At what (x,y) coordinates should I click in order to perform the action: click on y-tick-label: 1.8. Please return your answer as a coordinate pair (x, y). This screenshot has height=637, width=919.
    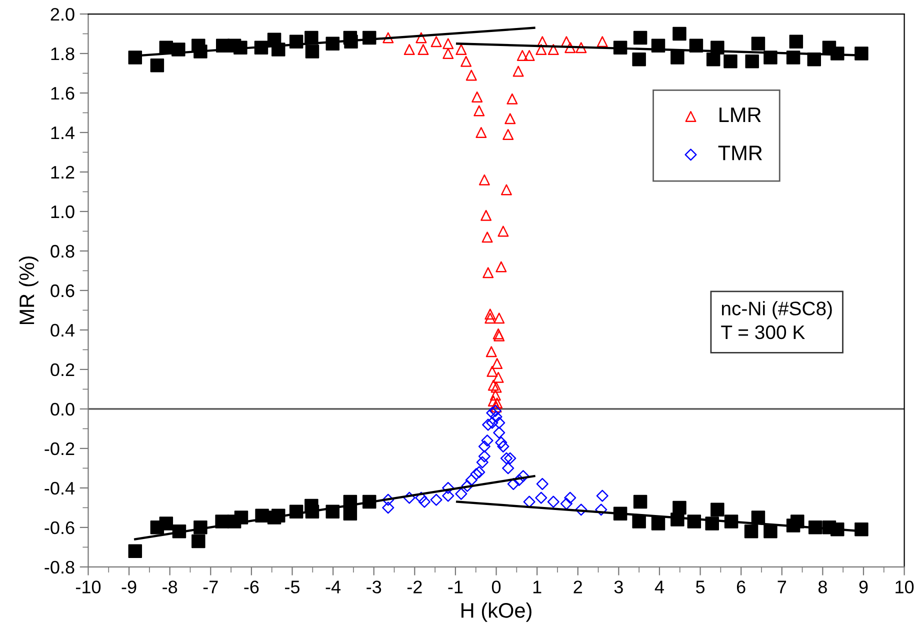
    Looking at the image, I should click on (62, 53).